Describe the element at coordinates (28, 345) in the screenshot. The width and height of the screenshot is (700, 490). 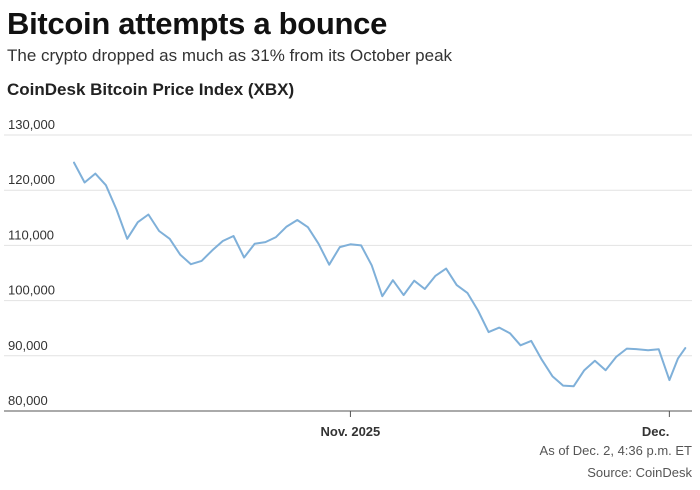
I see `y-tick-label: 90,000` at that location.